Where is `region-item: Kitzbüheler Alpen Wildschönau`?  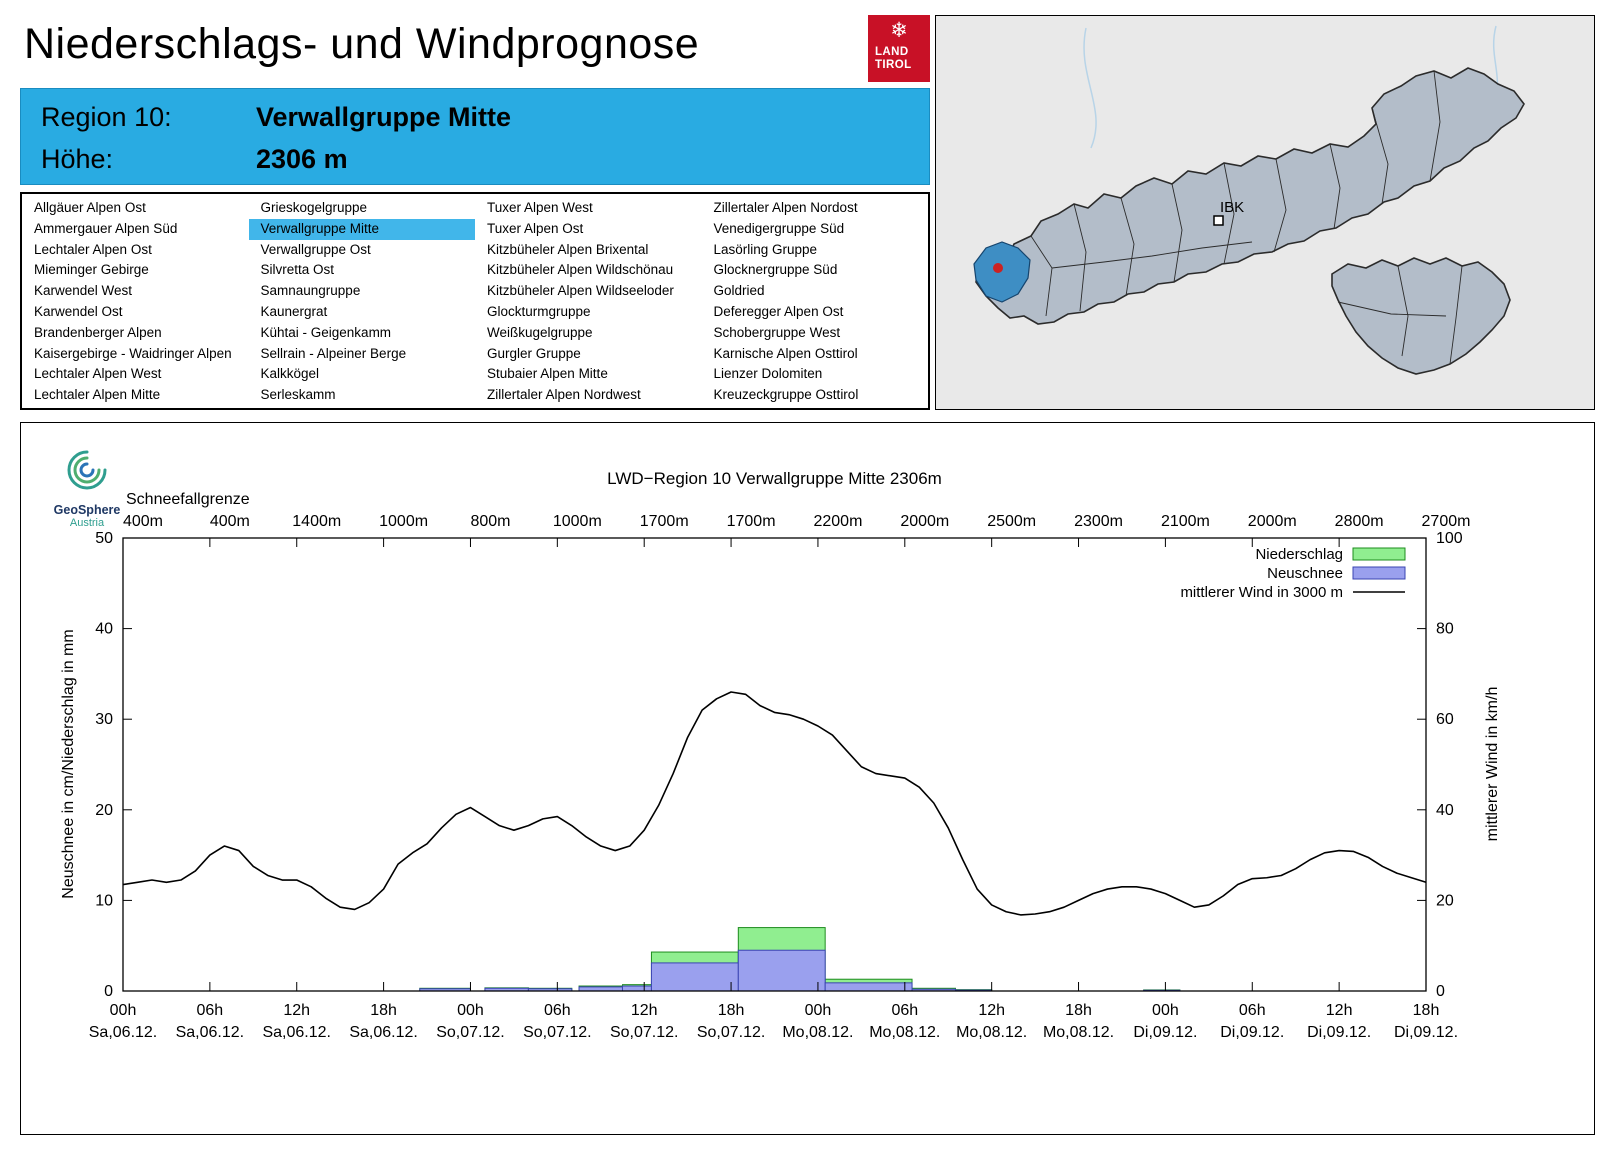
region-item: Kitzbüheler Alpen Wildschönau is located at coordinates (580, 270).